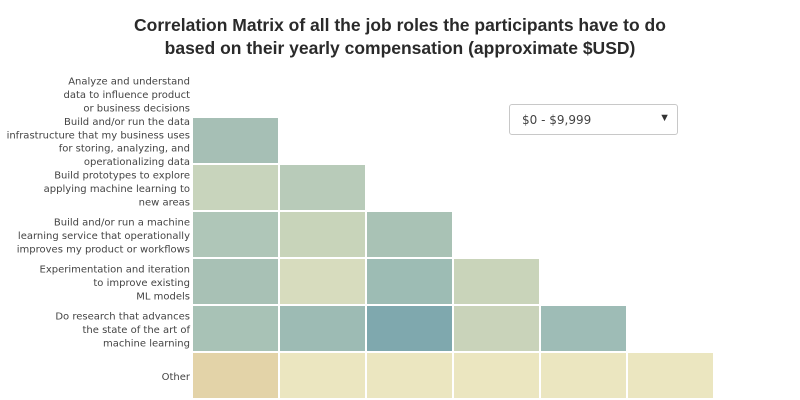 The height and width of the screenshot is (400, 800). Describe the element at coordinates (496, 328) in the screenshot. I see `heatmap-cell-r5-c3` at that location.